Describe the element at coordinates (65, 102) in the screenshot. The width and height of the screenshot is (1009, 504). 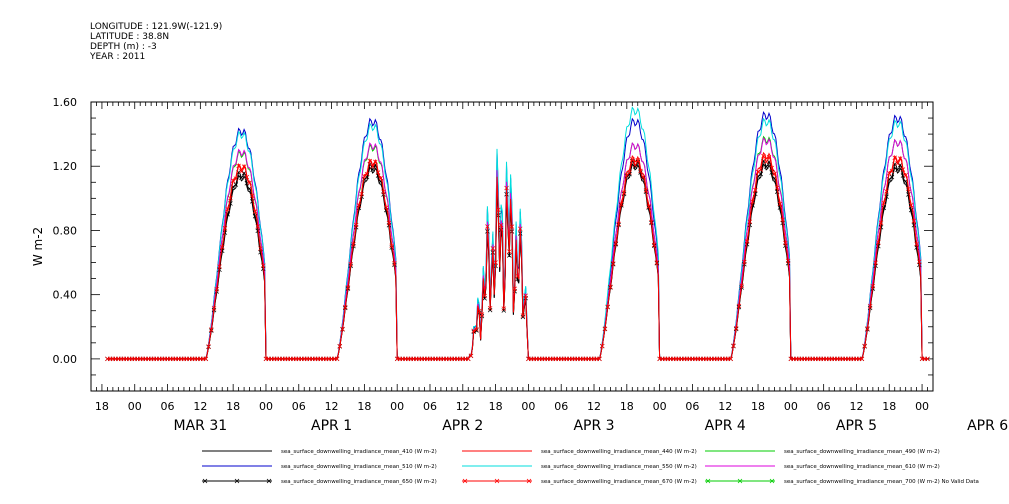
I see `y-tick-label: 1.60` at that location.